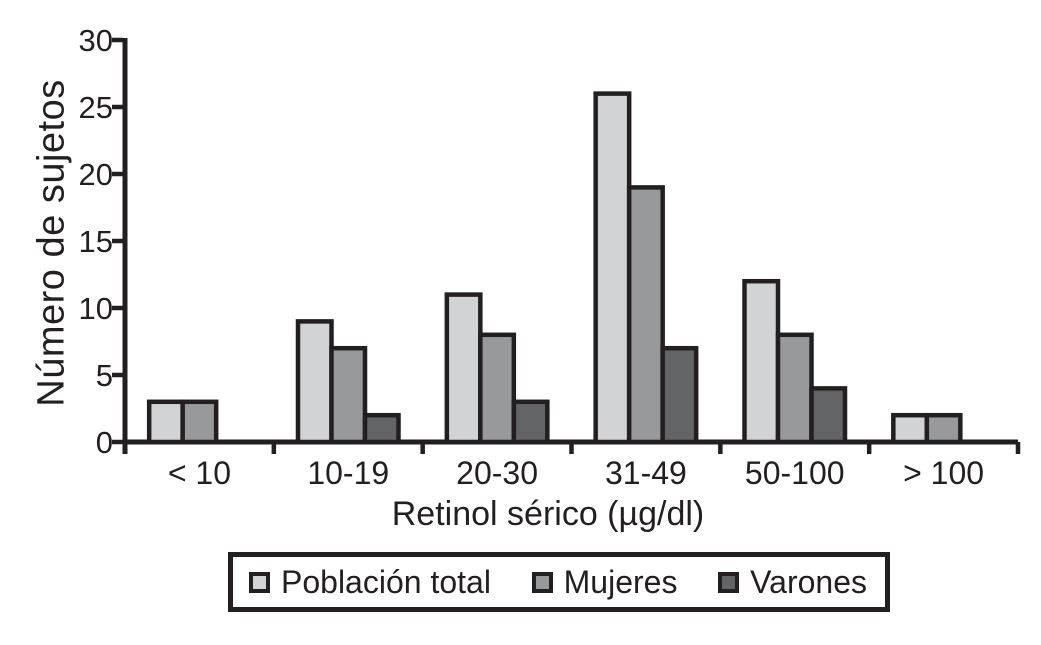 This screenshot has height=645, width=1041. What do you see at coordinates (808, 581) in the screenshot?
I see `varones-label: Varones` at bounding box center [808, 581].